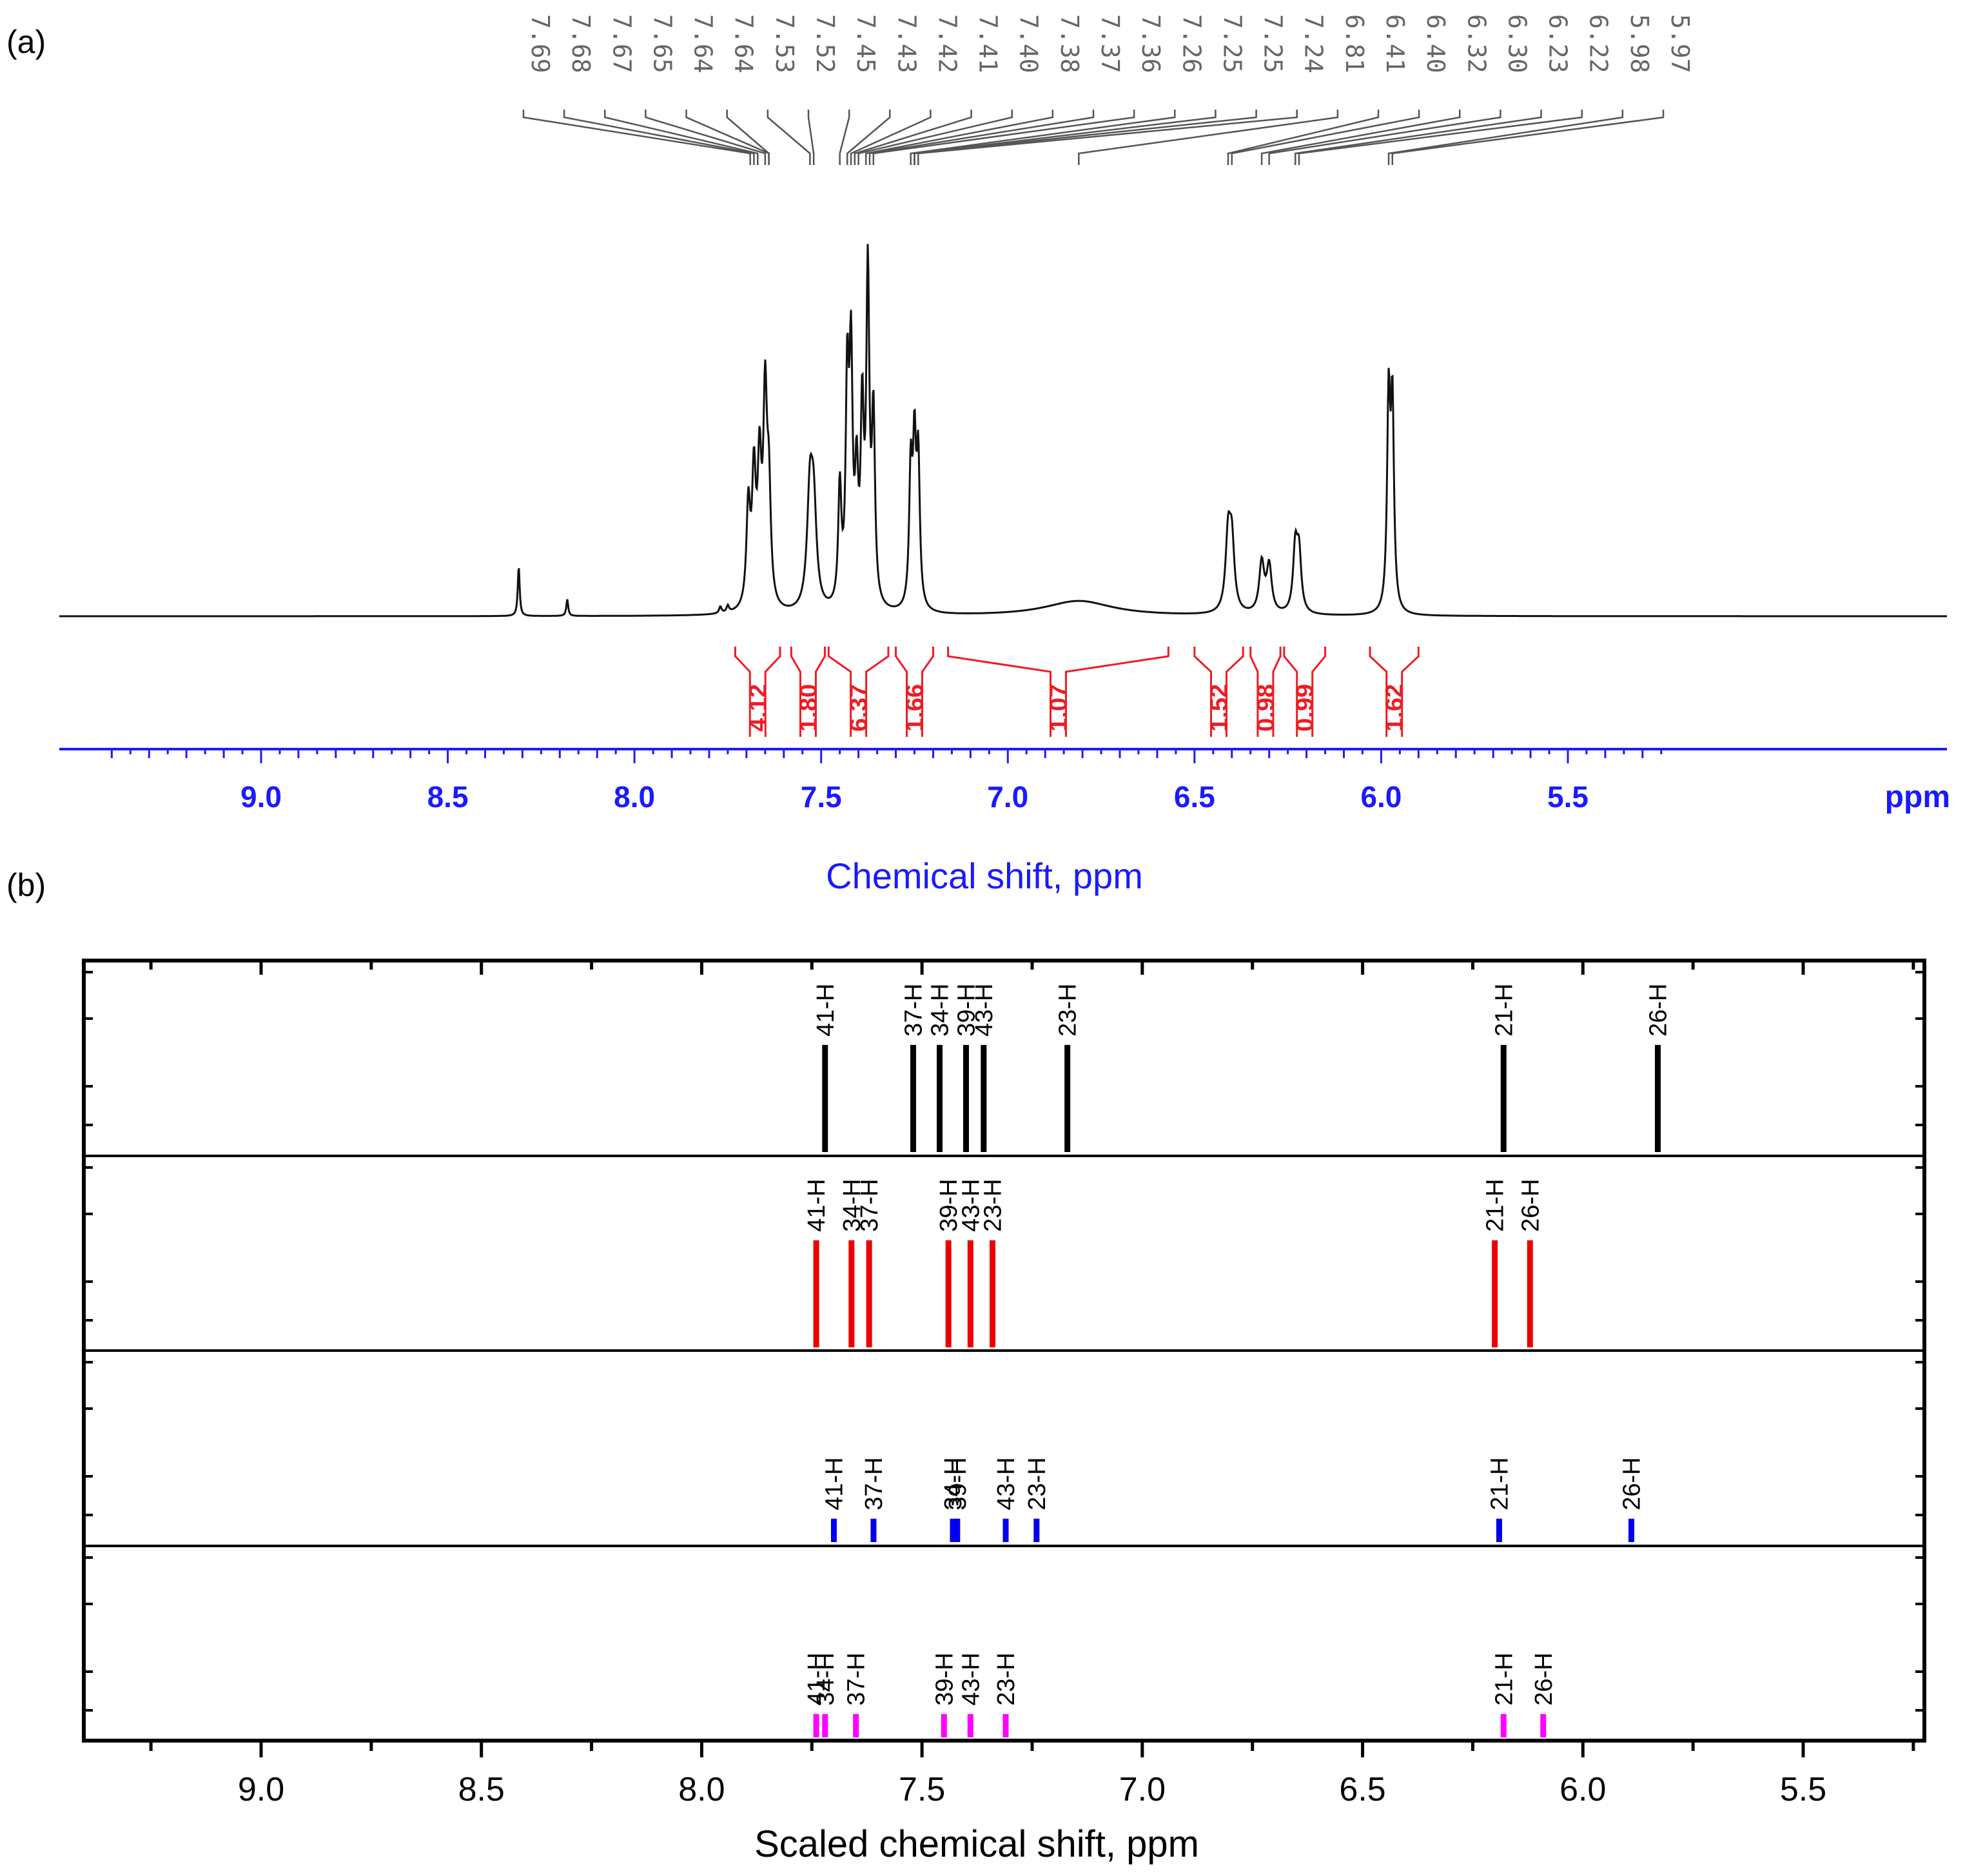  What do you see at coordinates (26, 885) in the screenshot?
I see `panel-b-label: (b)` at bounding box center [26, 885].